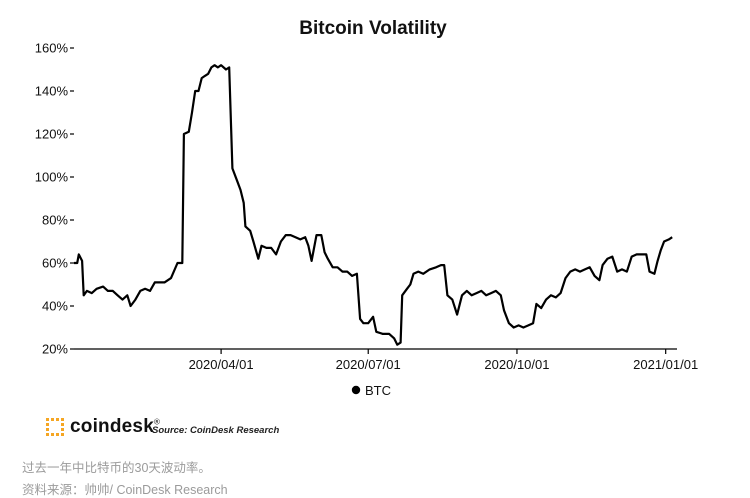 The width and height of the screenshot is (750, 498). Describe the element at coordinates (55, 220) in the screenshot. I see `y-tick-label: 80%` at that location.